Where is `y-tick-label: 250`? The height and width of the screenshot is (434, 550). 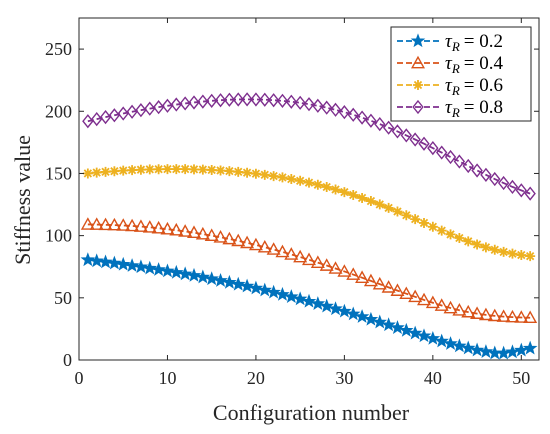
y-tick-label: 250 is located at coordinates (58, 49).